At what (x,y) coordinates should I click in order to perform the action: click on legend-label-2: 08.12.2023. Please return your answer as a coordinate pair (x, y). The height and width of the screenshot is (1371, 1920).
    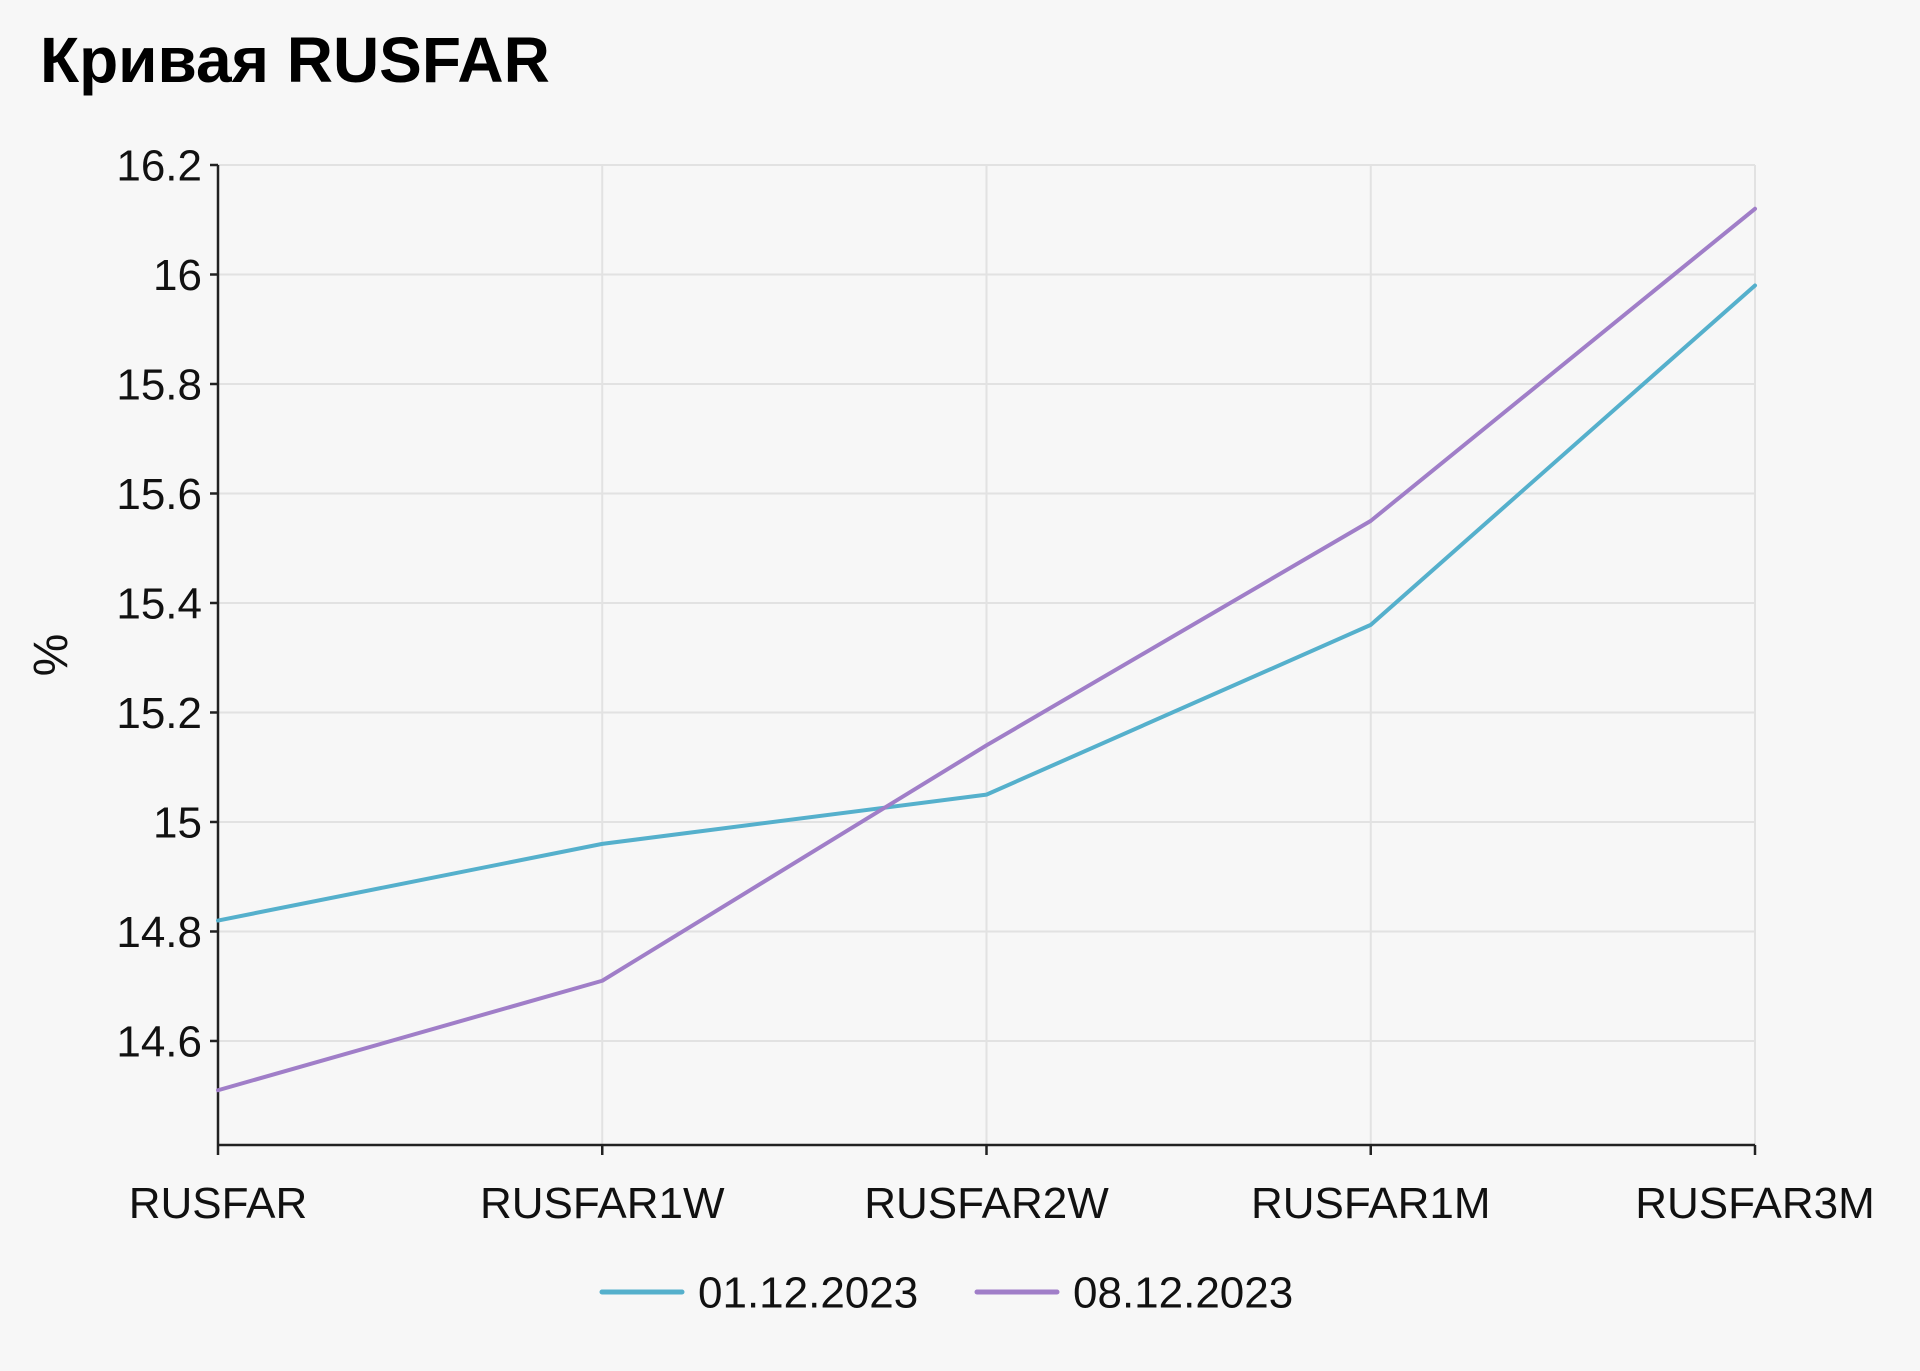
    Looking at the image, I should click on (1183, 1292).